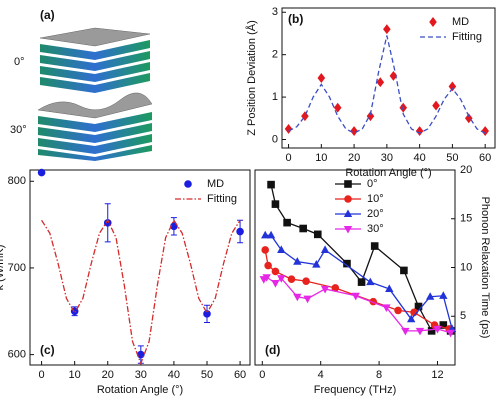  What do you see at coordinates (47, 15) in the screenshot?
I see `panel-label: (a)` at bounding box center [47, 15].